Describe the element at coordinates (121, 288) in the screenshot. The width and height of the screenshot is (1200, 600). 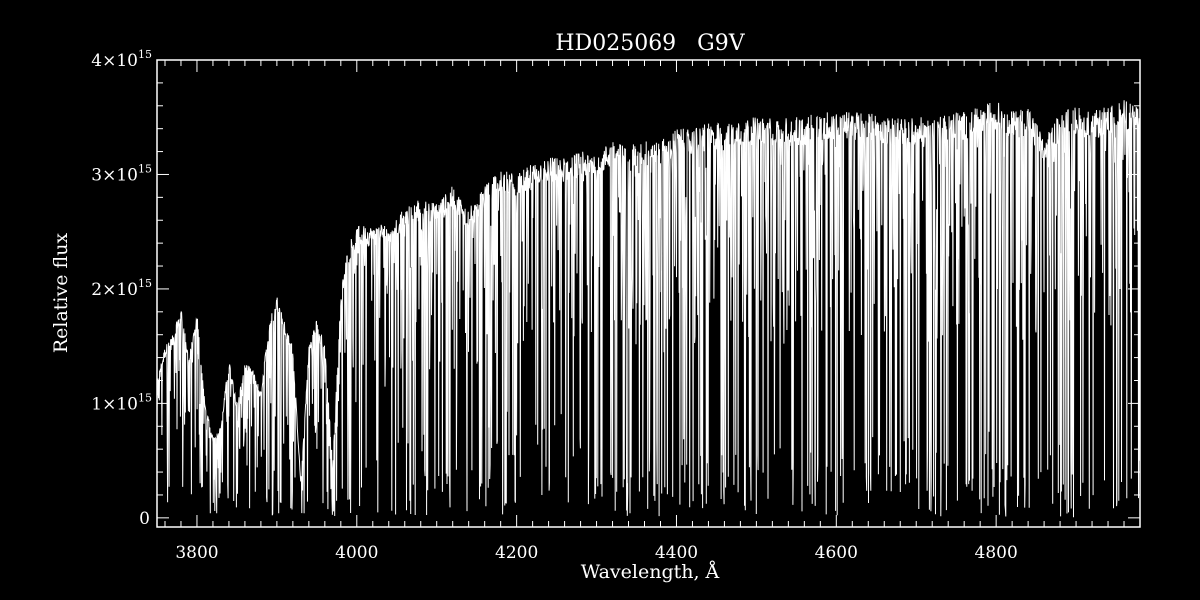
I see `y-tick-label: 2×10¹⁵` at that location.